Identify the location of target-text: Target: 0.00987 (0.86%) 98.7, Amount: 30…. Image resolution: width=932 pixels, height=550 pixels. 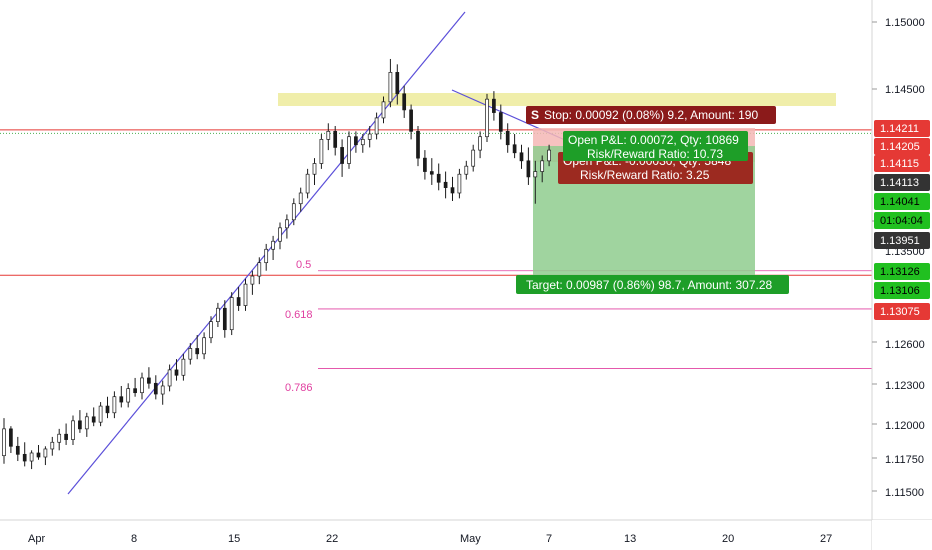
(649, 285).